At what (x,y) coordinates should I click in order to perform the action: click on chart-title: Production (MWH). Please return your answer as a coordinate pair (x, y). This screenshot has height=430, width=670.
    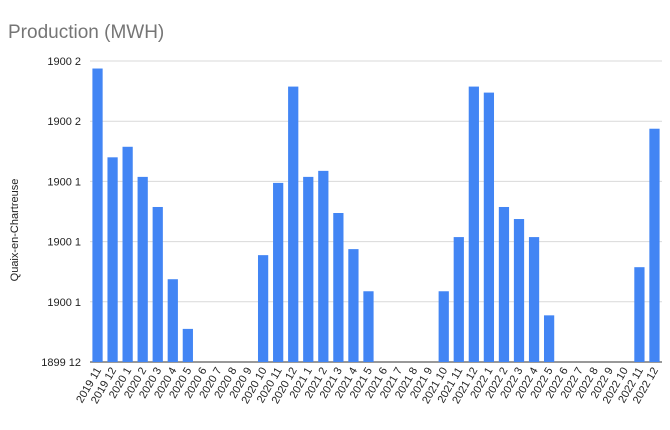
    Looking at the image, I should click on (86, 32).